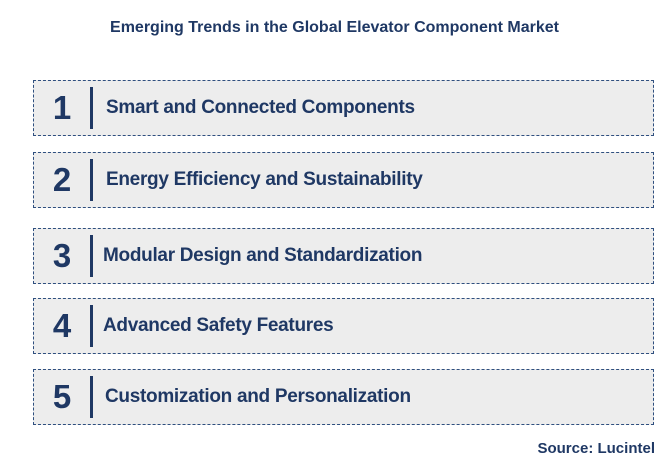 The image size is (669, 461). Describe the element at coordinates (62, 325) in the screenshot. I see `trend-number: 4` at that location.